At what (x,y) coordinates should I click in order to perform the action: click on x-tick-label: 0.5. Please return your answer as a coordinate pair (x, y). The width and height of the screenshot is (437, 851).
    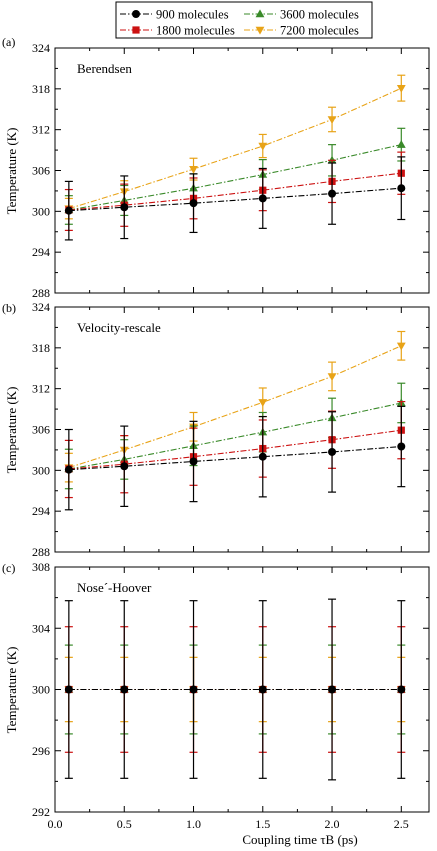
    Looking at the image, I should click on (124, 824).